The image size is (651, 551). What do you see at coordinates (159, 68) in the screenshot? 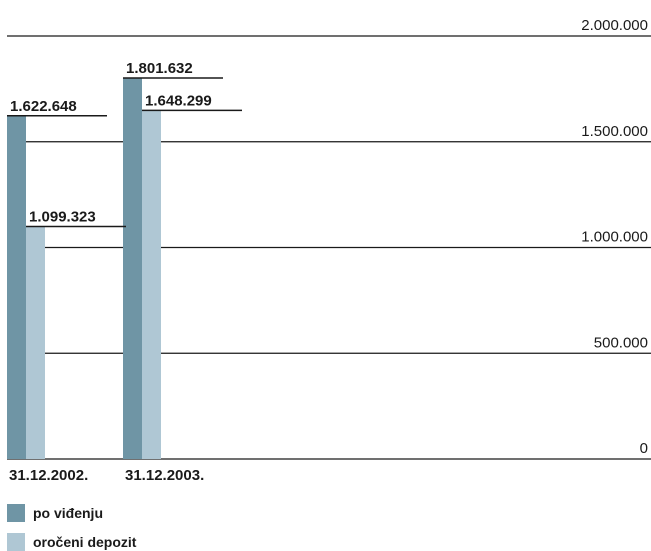
I see `data-label: 1.801.632` at bounding box center [159, 68].